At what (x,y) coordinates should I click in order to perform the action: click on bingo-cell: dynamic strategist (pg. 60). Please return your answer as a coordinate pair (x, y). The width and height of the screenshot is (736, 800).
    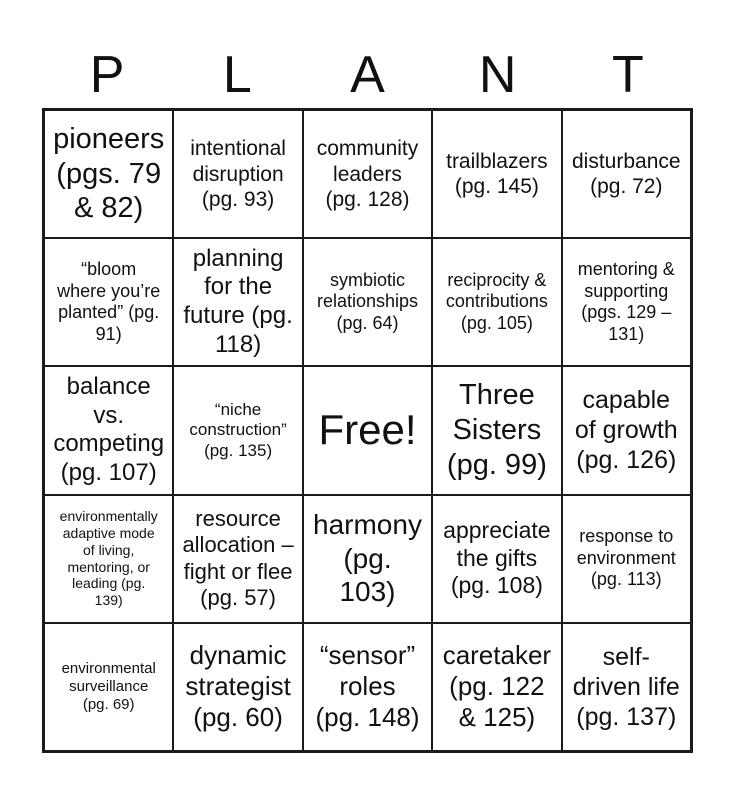
    Looking at the image, I should click on (238, 686).